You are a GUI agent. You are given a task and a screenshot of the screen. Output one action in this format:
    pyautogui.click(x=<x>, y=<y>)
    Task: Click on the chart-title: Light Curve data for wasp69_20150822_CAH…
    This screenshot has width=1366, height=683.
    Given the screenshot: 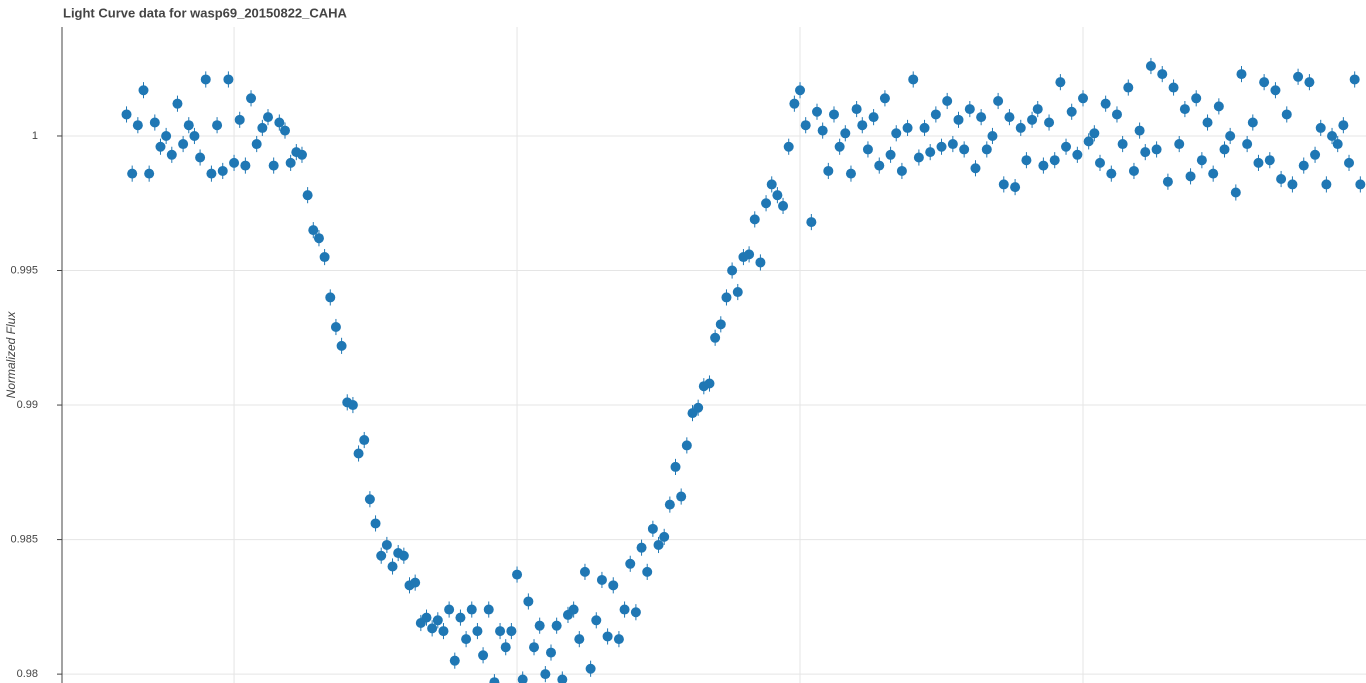 What is the action you would take?
    pyautogui.click(x=205, y=12)
    